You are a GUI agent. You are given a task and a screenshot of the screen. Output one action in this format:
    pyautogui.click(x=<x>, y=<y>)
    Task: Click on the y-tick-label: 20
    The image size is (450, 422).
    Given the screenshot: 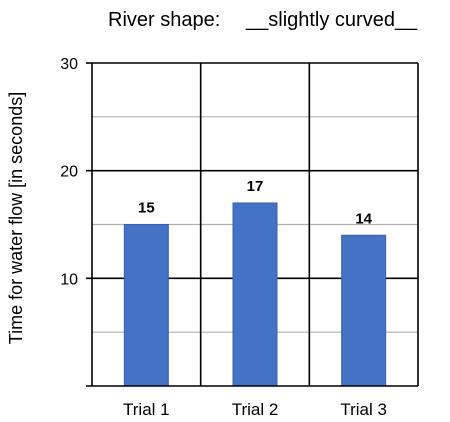 What is the action you would take?
    pyautogui.click(x=69, y=172)
    